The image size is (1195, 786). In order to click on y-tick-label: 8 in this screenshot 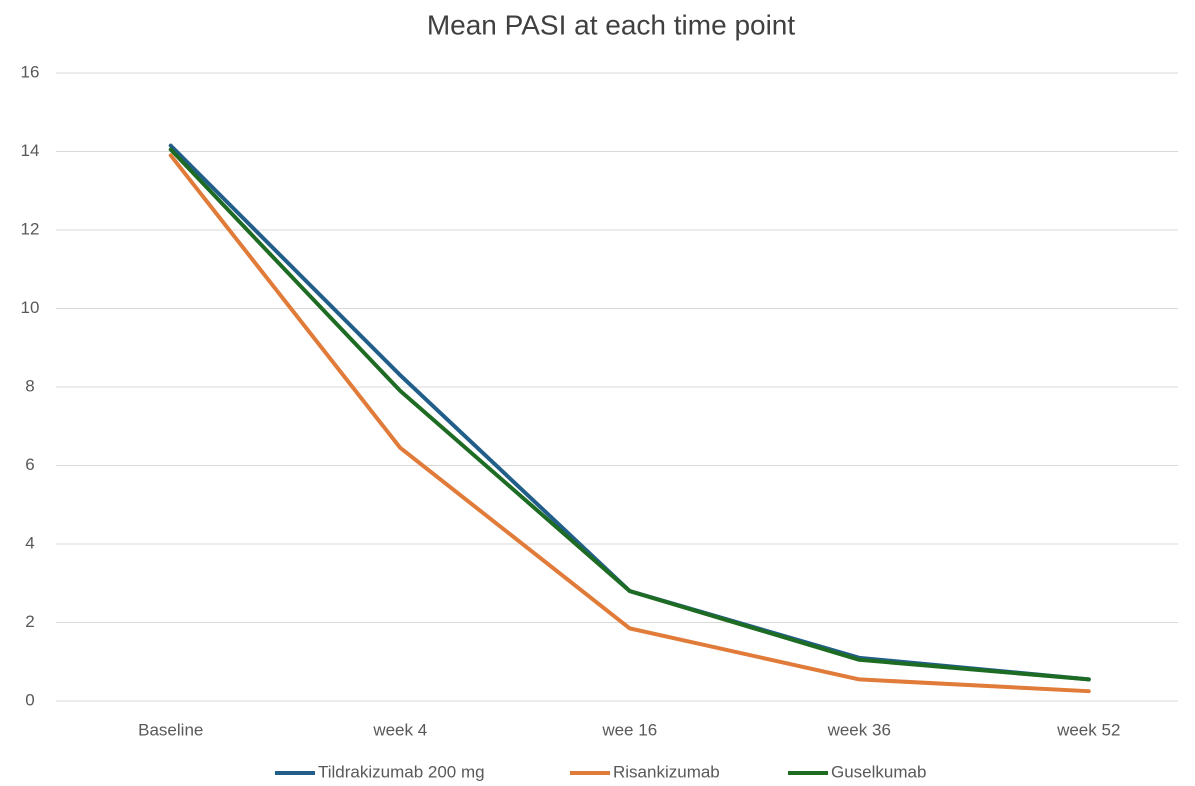, I will do `click(29, 385)`.